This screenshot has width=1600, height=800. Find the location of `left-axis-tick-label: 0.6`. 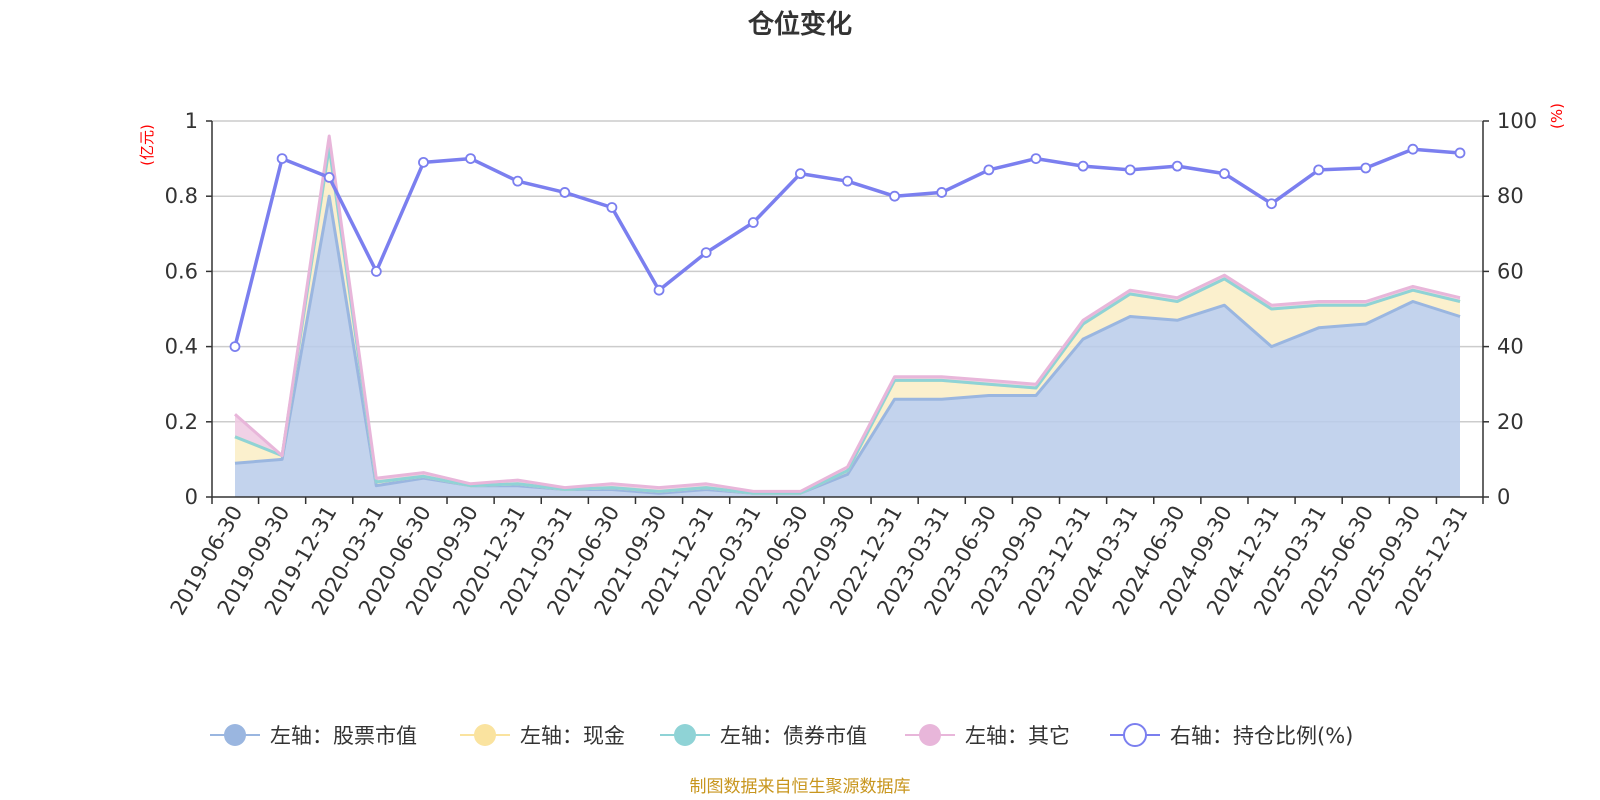

left-axis-tick-label: 0.6 is located at coordinates (181, 271).